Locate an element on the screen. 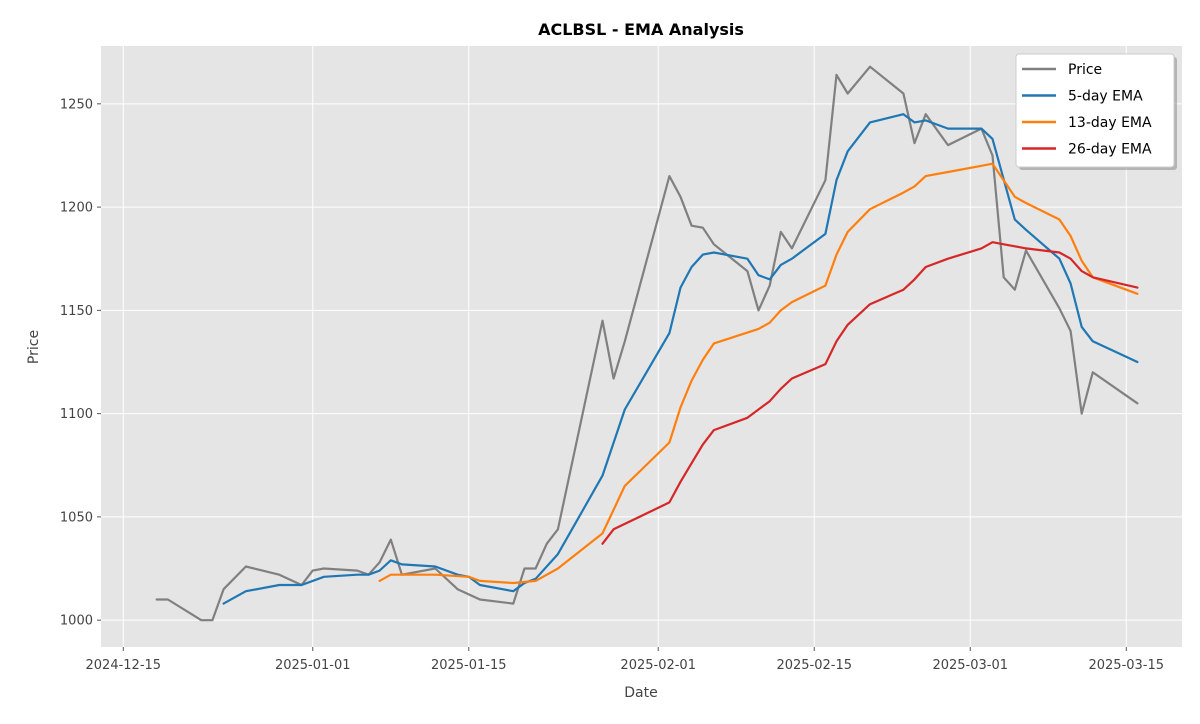  x-tick-label: 2025-01-15 is located at coordinates (469, 665).